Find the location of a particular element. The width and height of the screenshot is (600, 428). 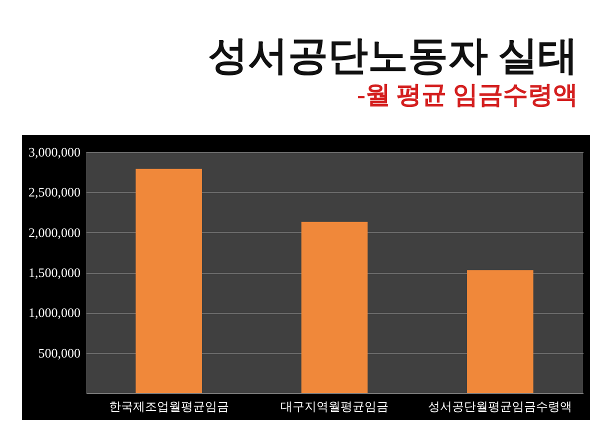

y-tick-label: 2,500,000 is located at coordinates (54, 192).